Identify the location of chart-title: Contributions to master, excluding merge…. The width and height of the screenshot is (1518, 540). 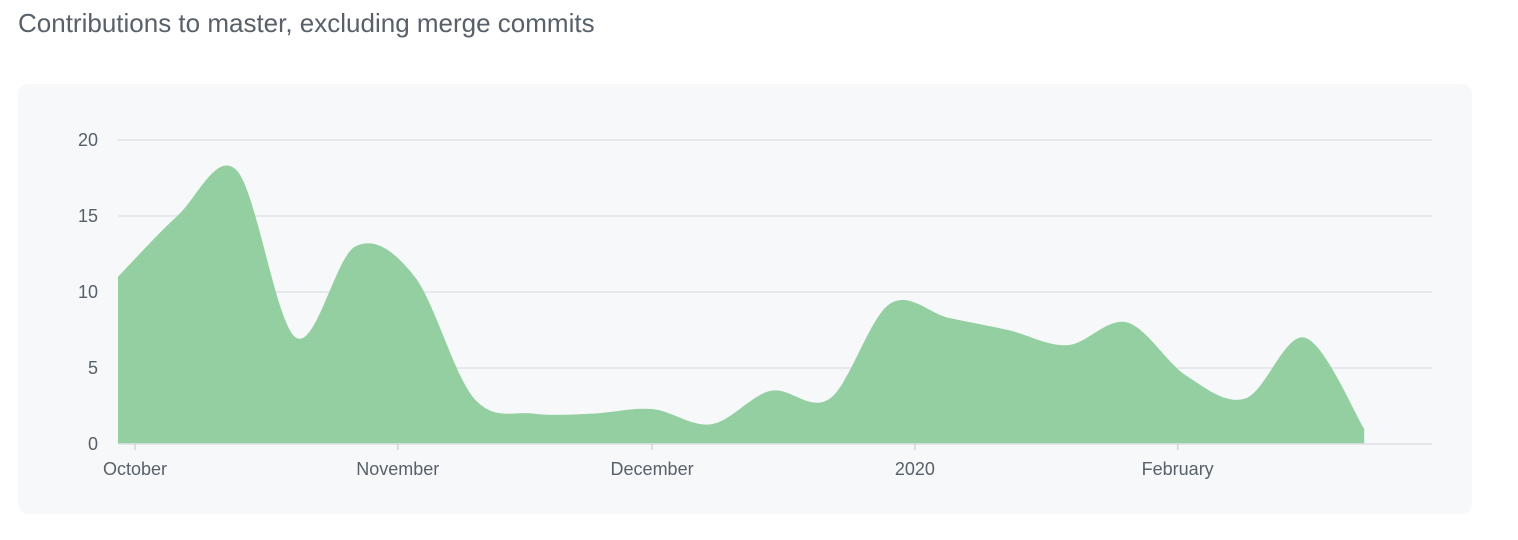
(306, 23).